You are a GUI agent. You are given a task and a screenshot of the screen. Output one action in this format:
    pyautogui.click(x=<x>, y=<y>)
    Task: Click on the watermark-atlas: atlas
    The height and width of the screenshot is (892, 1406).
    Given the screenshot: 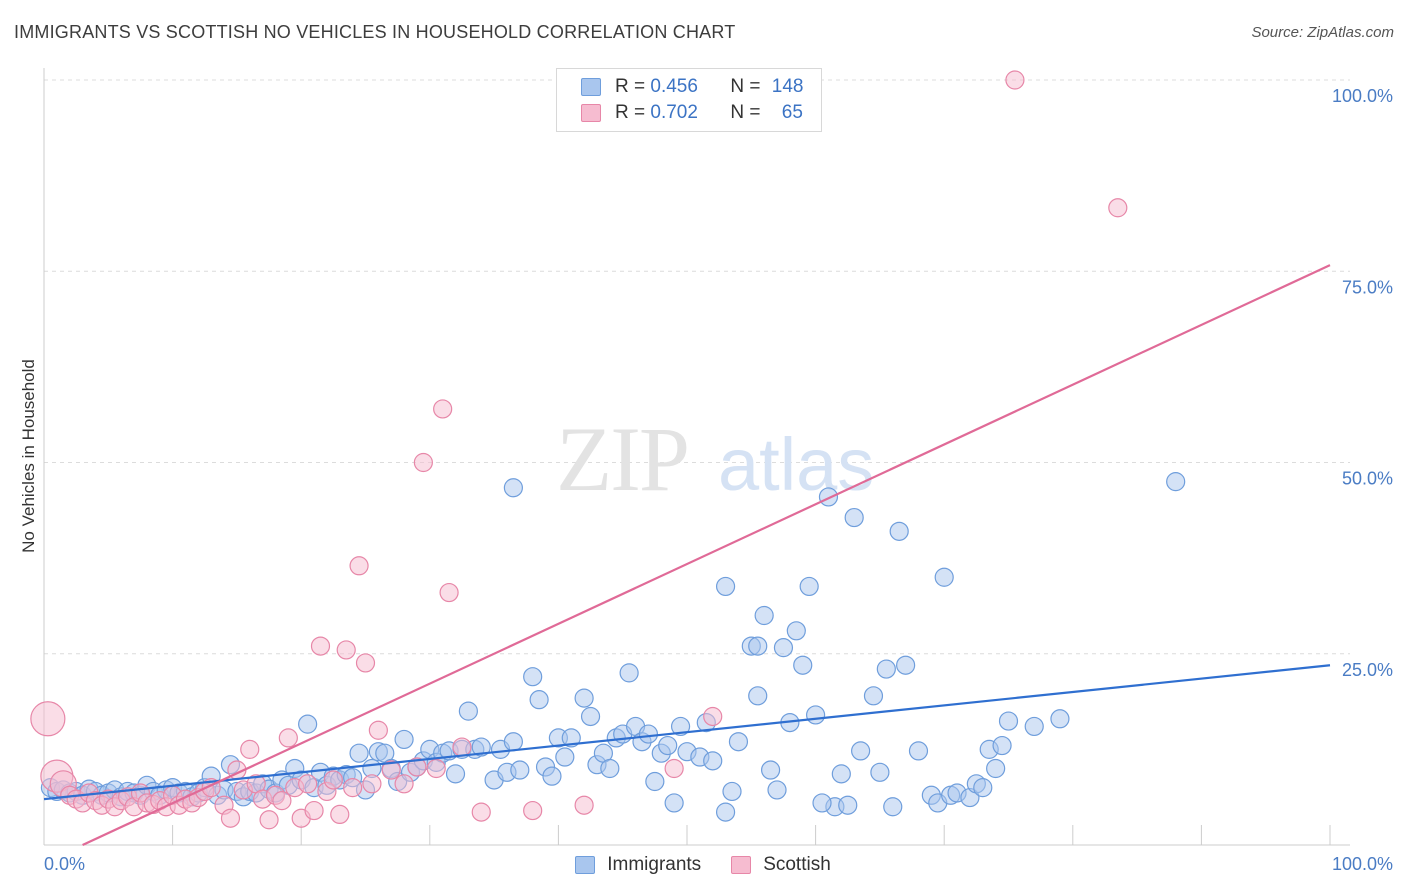 What is the action you would take?
    pyautogui.click(x=796, y=464)
    